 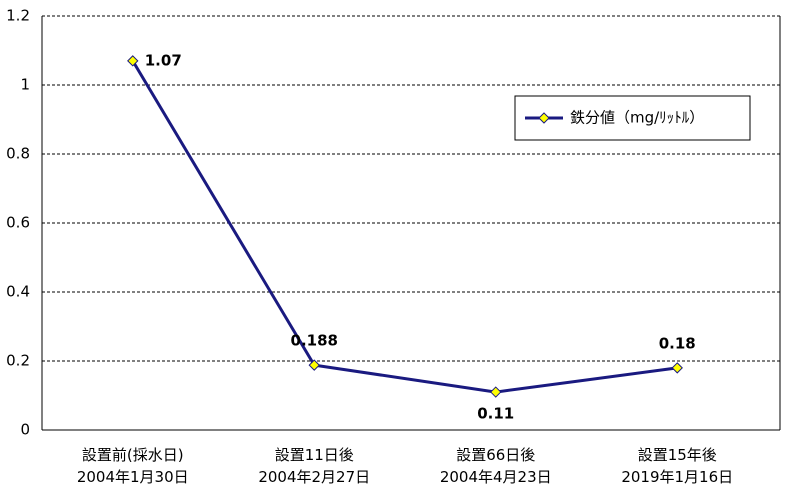 What do you see at coordinates (677, 466) in the screenshot?
I see `x-tick-label: 設置15年後 2019年1月16日` at bounding box center [677, 466].